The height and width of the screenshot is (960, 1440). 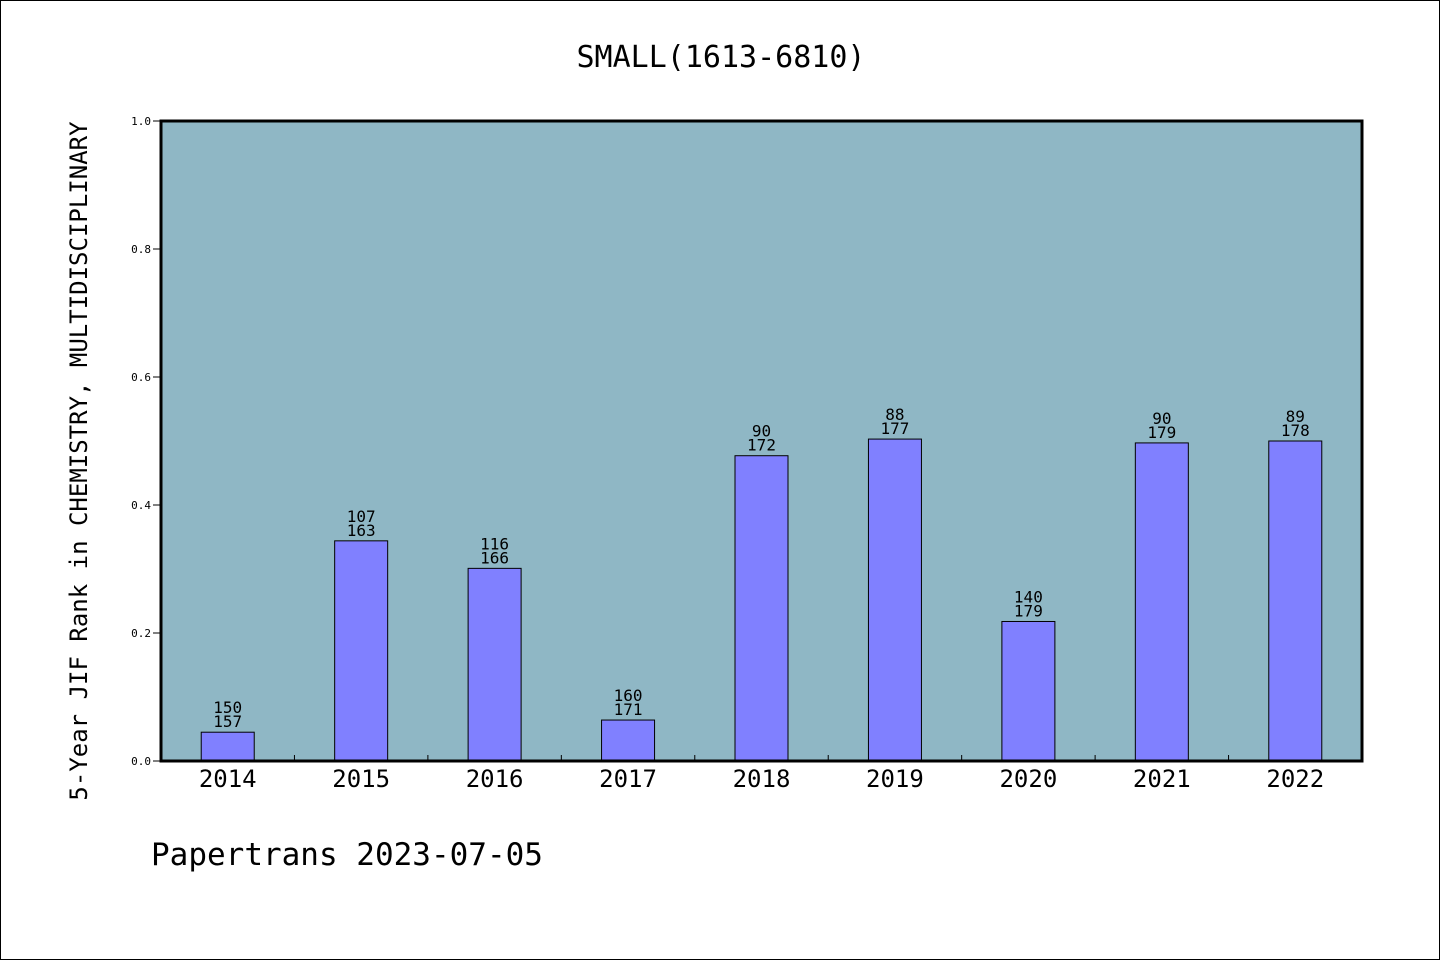 I want to click on y-tick-label: 0.4, so click(x=141, y=505).